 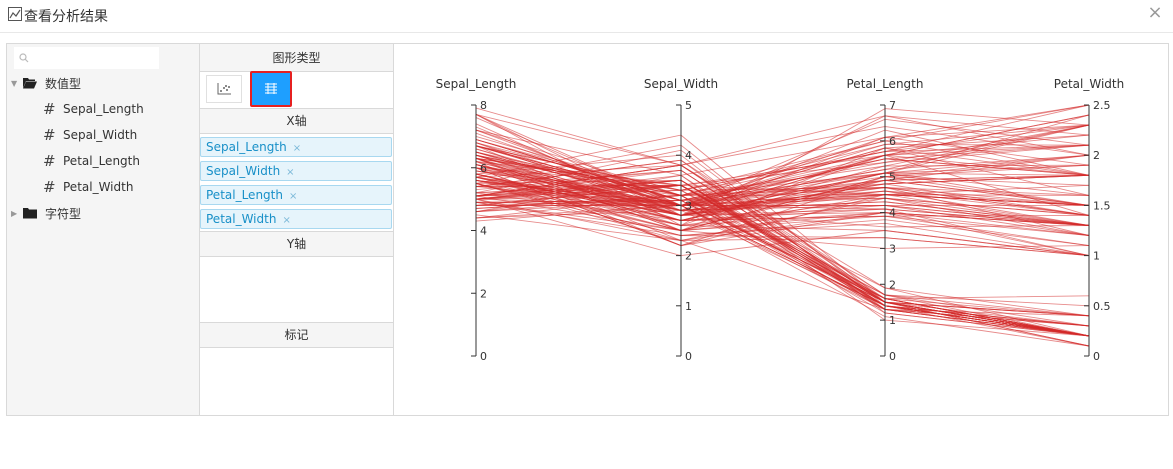 What do you see at coordinates (681, 84) in the screenshot?
I see `axis-title: Sepal_Width` at bounding box center [681, 84].